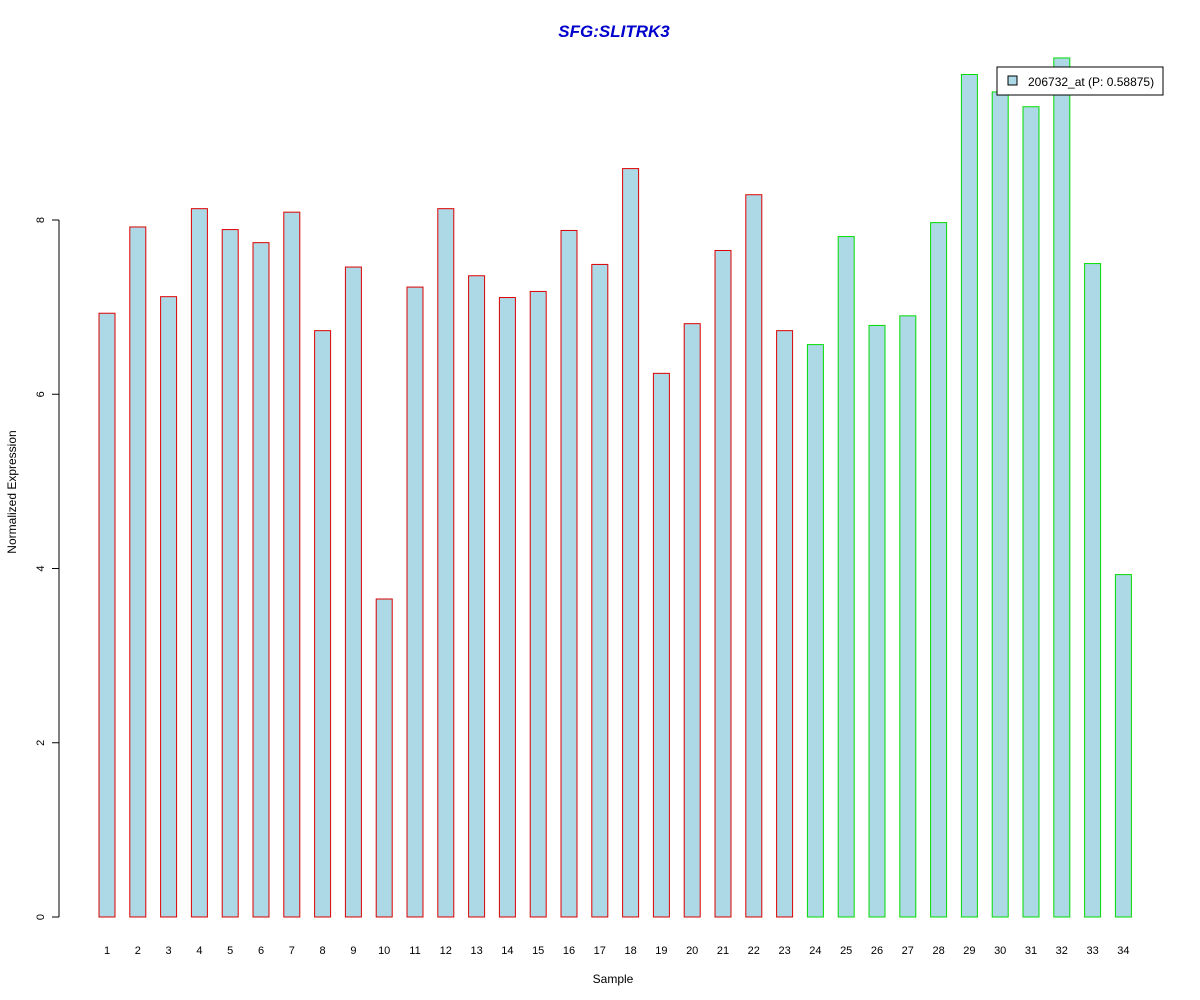  What do you see at coordinates (614, 31) in the screenshot?
I see `chart-title: SFG:SLITRK3` at bounding box center [614, 31].